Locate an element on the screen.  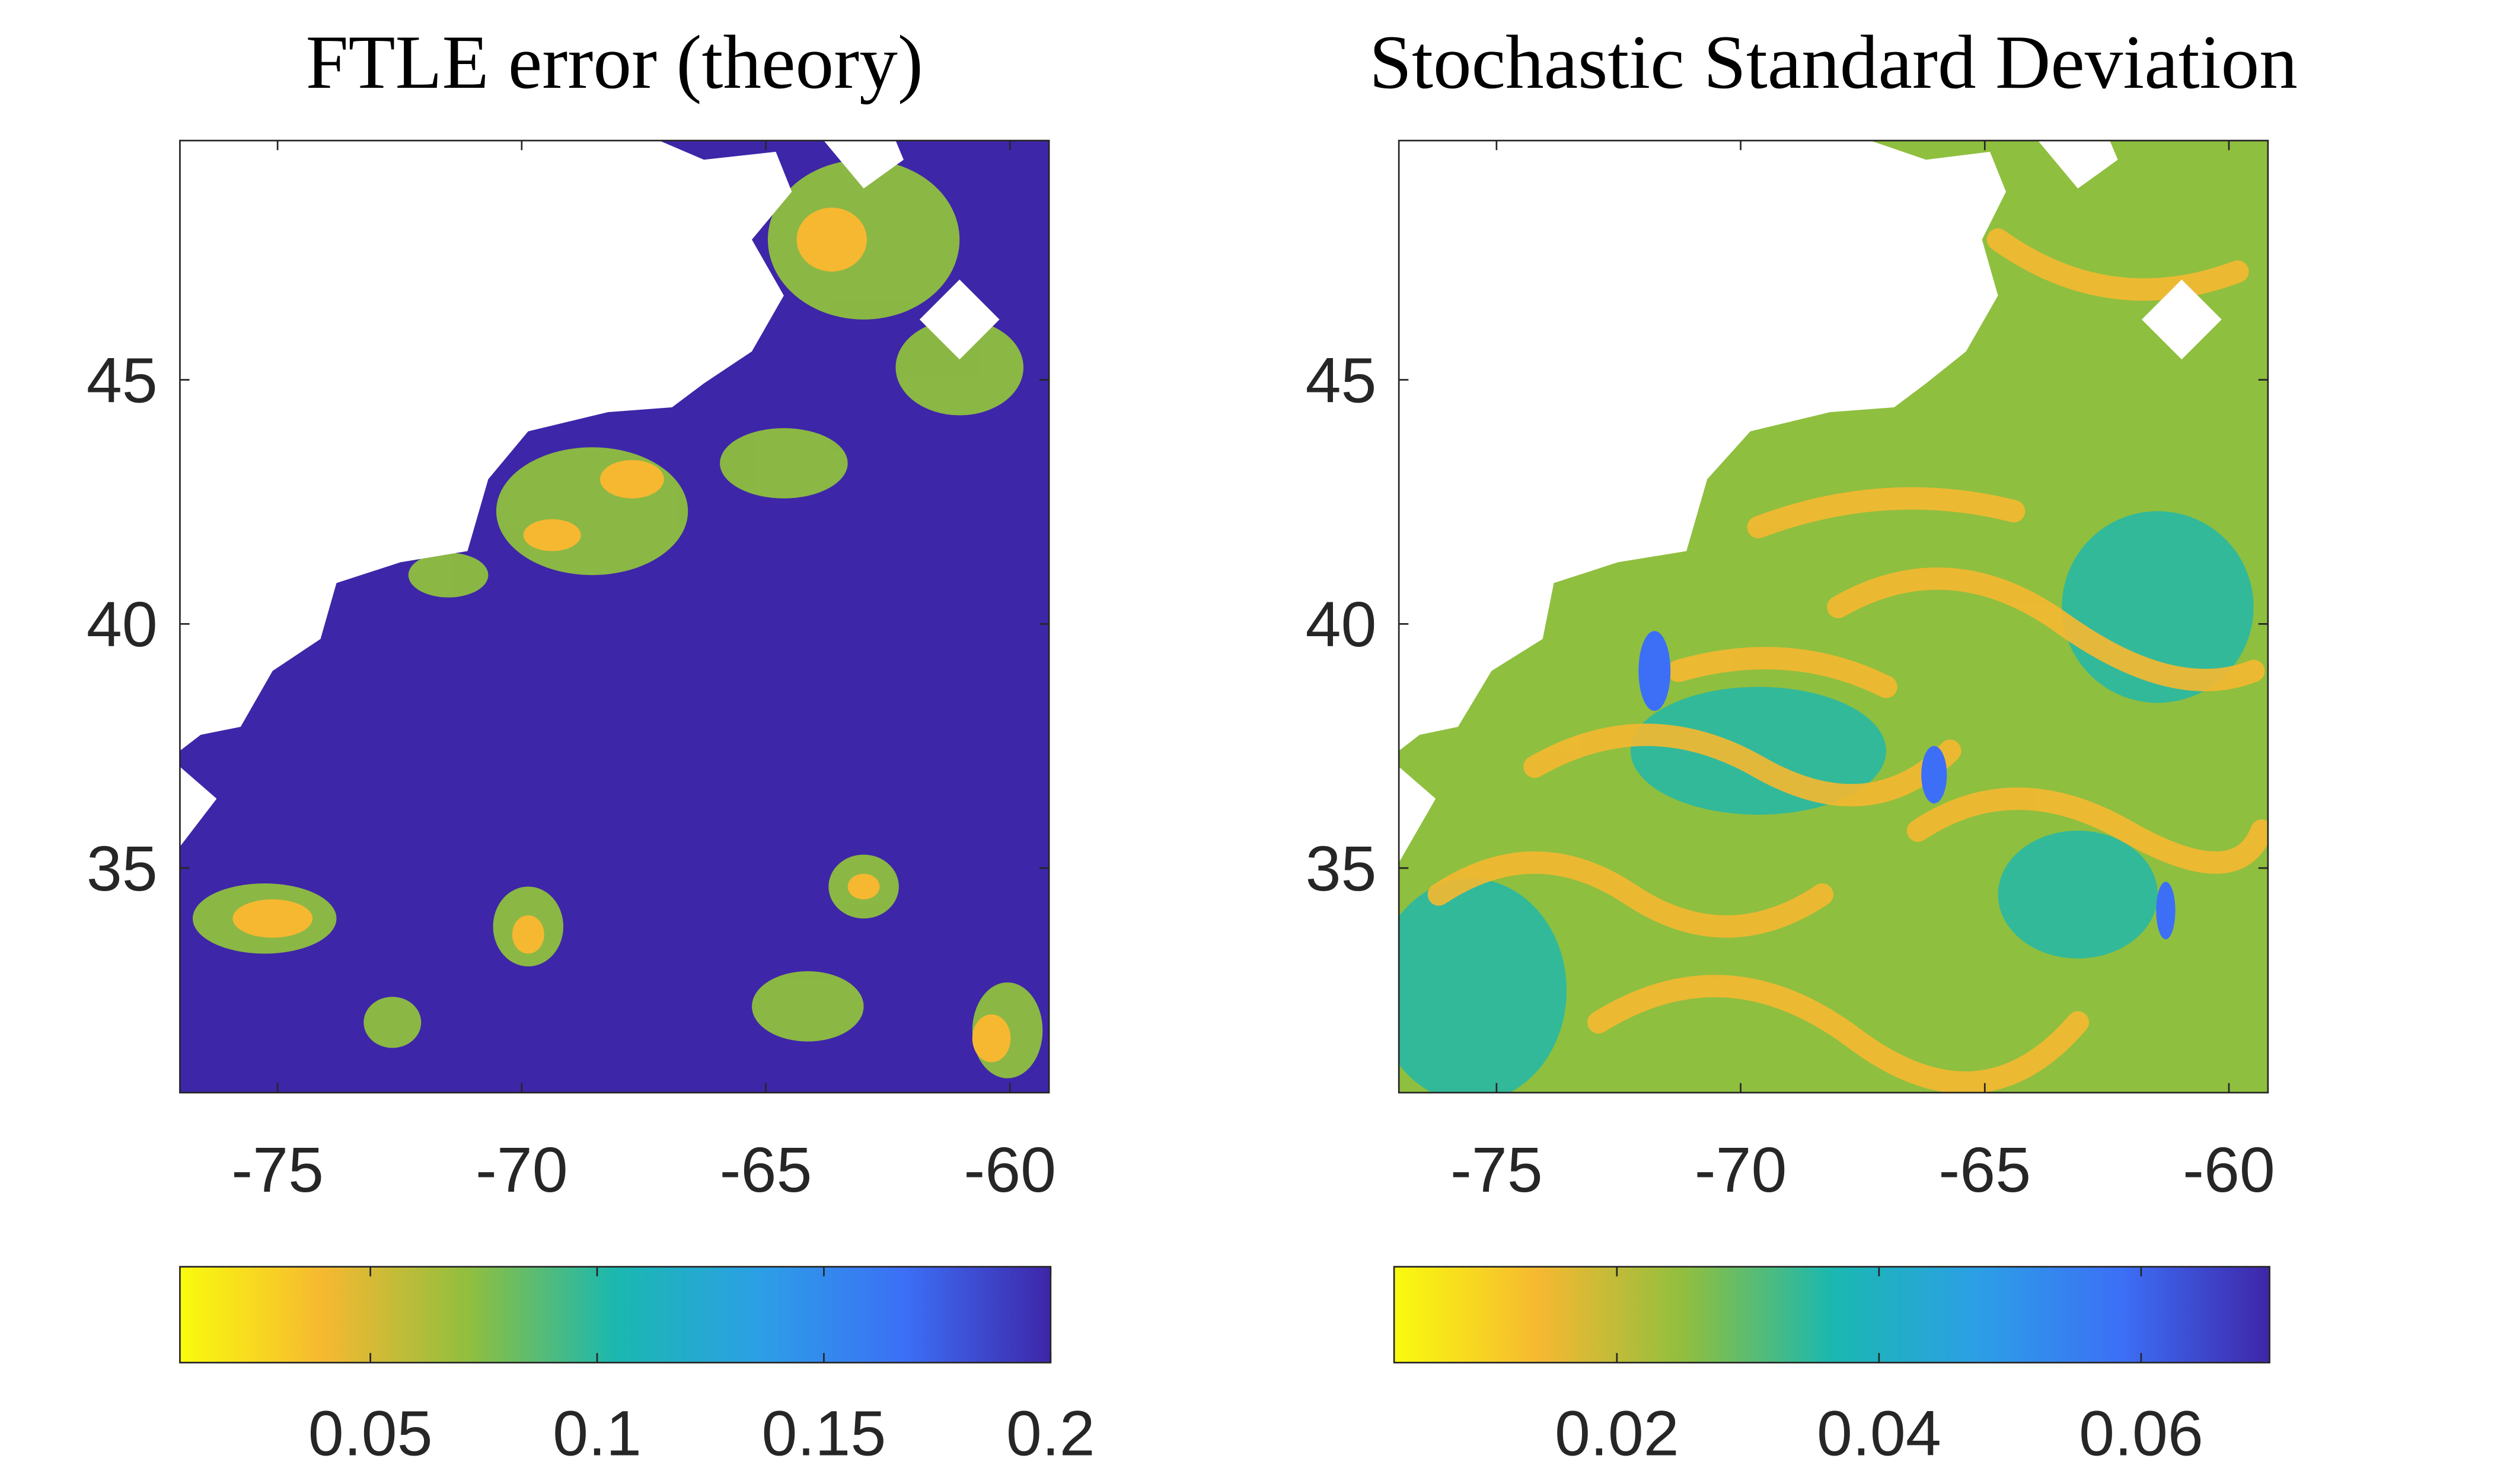
colorbar-tick-label: 0.2 is located at coordinates (1050, 1433).